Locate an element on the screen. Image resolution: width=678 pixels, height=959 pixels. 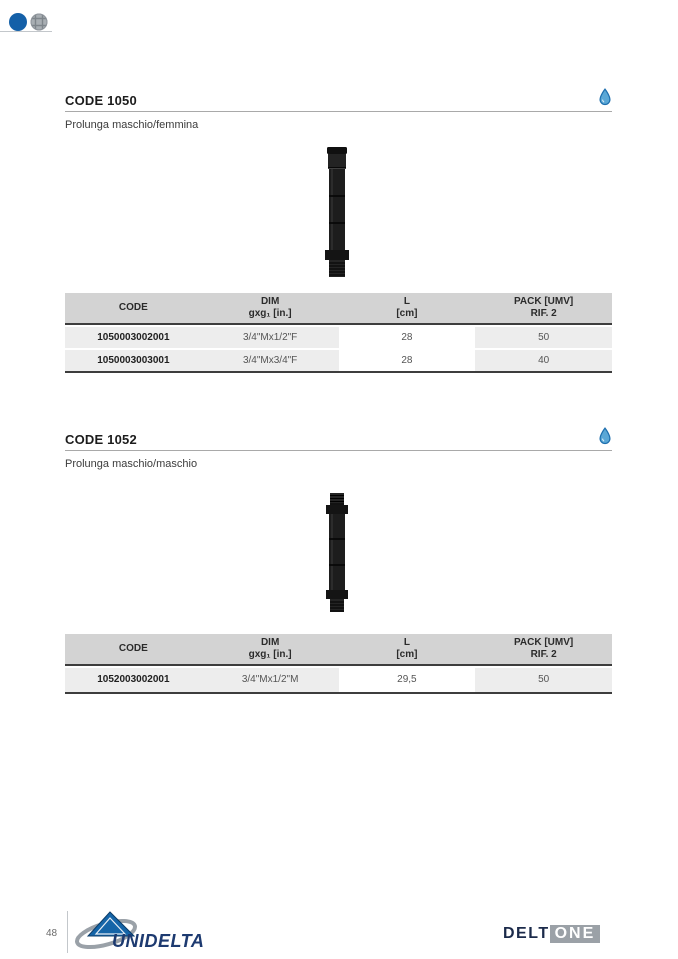
cell-pack: 40 is located at coordinates (544, 360).